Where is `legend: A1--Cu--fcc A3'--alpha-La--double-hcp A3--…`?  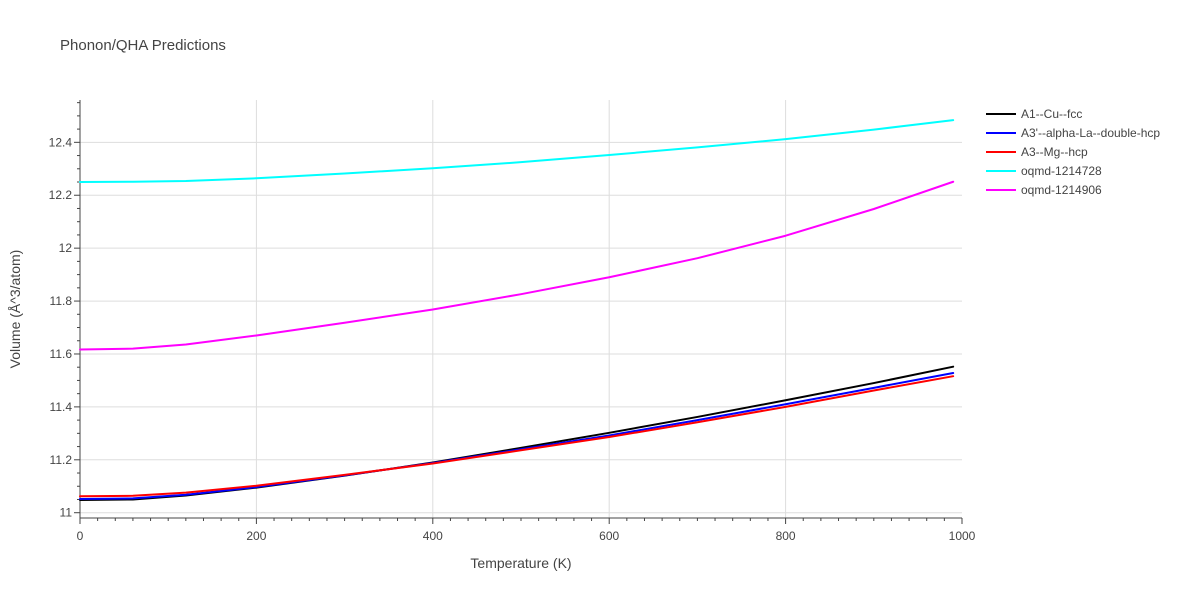
legend: A1--Cu--fcc A3'--alpha-La--double-hcp A3--… is located at coordinates (1073, 152).